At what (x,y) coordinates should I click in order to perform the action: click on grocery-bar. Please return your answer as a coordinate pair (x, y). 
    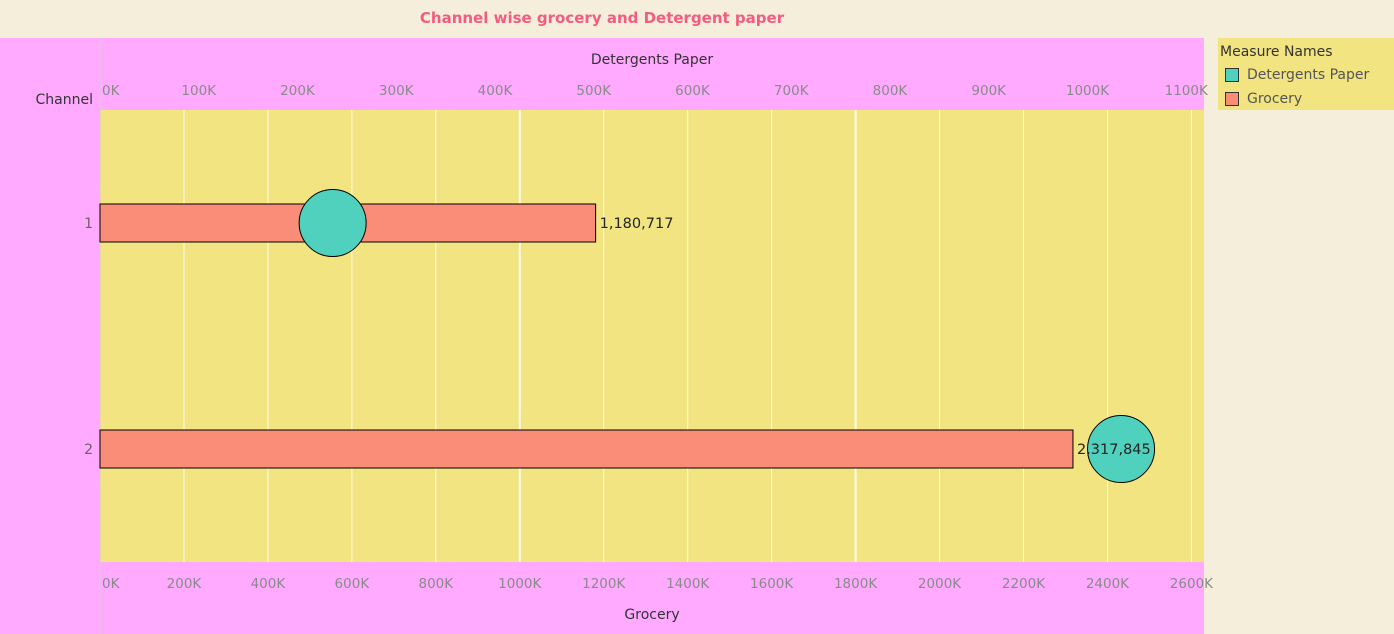
    Looking at the image, I should click on (586, 449).